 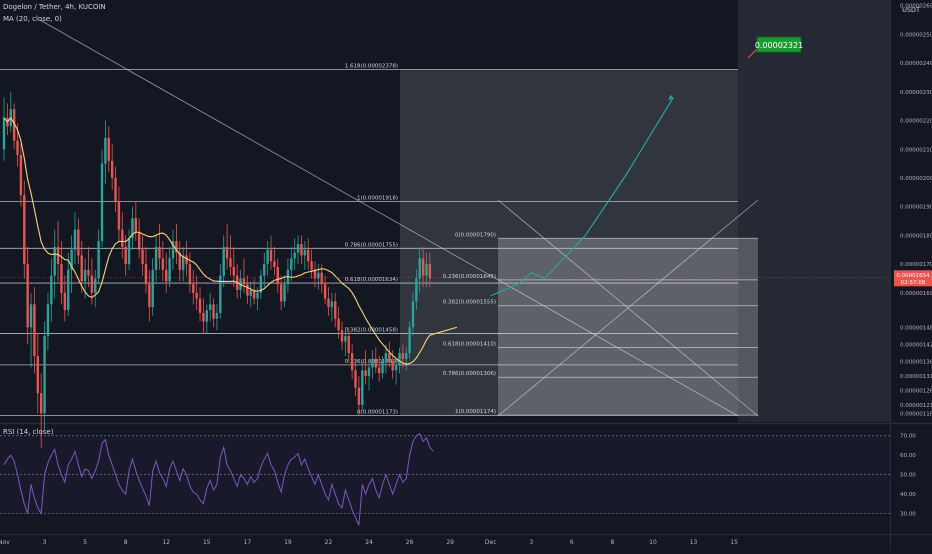 I want to click on time-tick-label: Dec, so click(x=491, y=542).